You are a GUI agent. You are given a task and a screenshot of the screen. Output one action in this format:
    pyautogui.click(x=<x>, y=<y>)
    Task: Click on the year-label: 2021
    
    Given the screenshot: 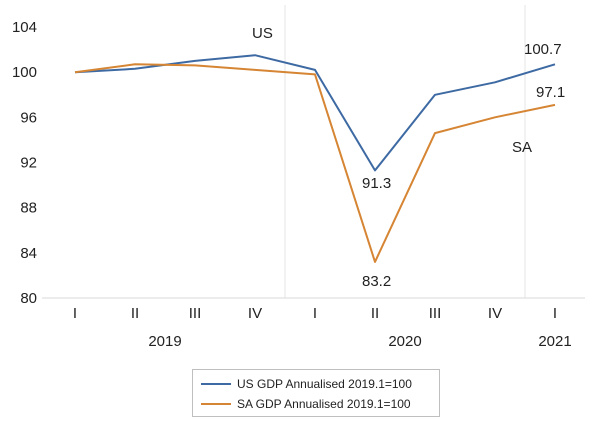 What is the action you would take?
    pyautogui.click(x=554, y=341)
    